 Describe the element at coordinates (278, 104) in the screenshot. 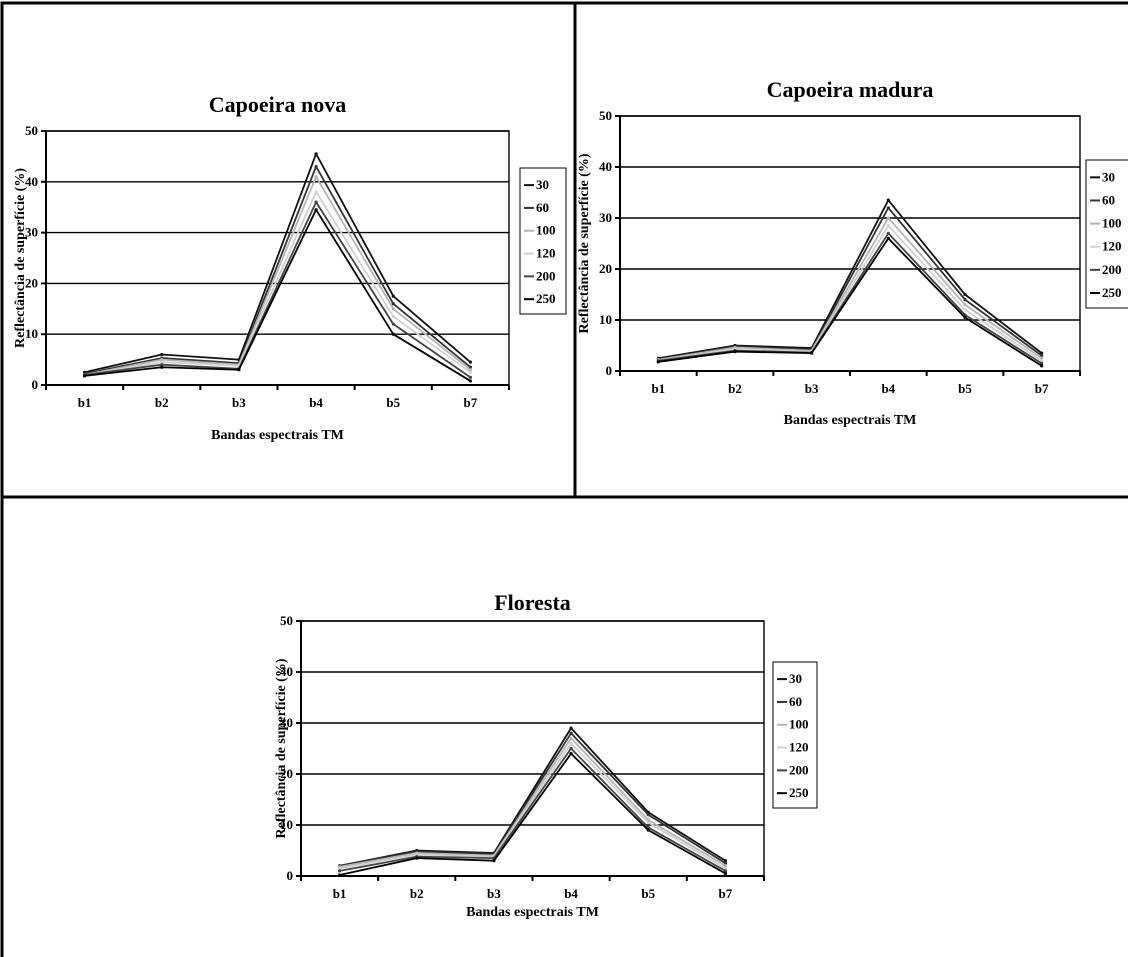

I see `chart-title: Capoeira nova` at that location.